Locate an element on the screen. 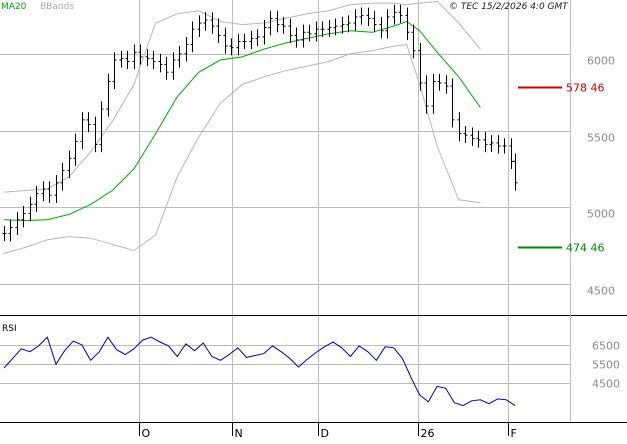 Image resolution: width=627 pixels, height=444 pixels. price-tick-labels: 4500 5000 5500 6000 is located at coordinates (601, 176).